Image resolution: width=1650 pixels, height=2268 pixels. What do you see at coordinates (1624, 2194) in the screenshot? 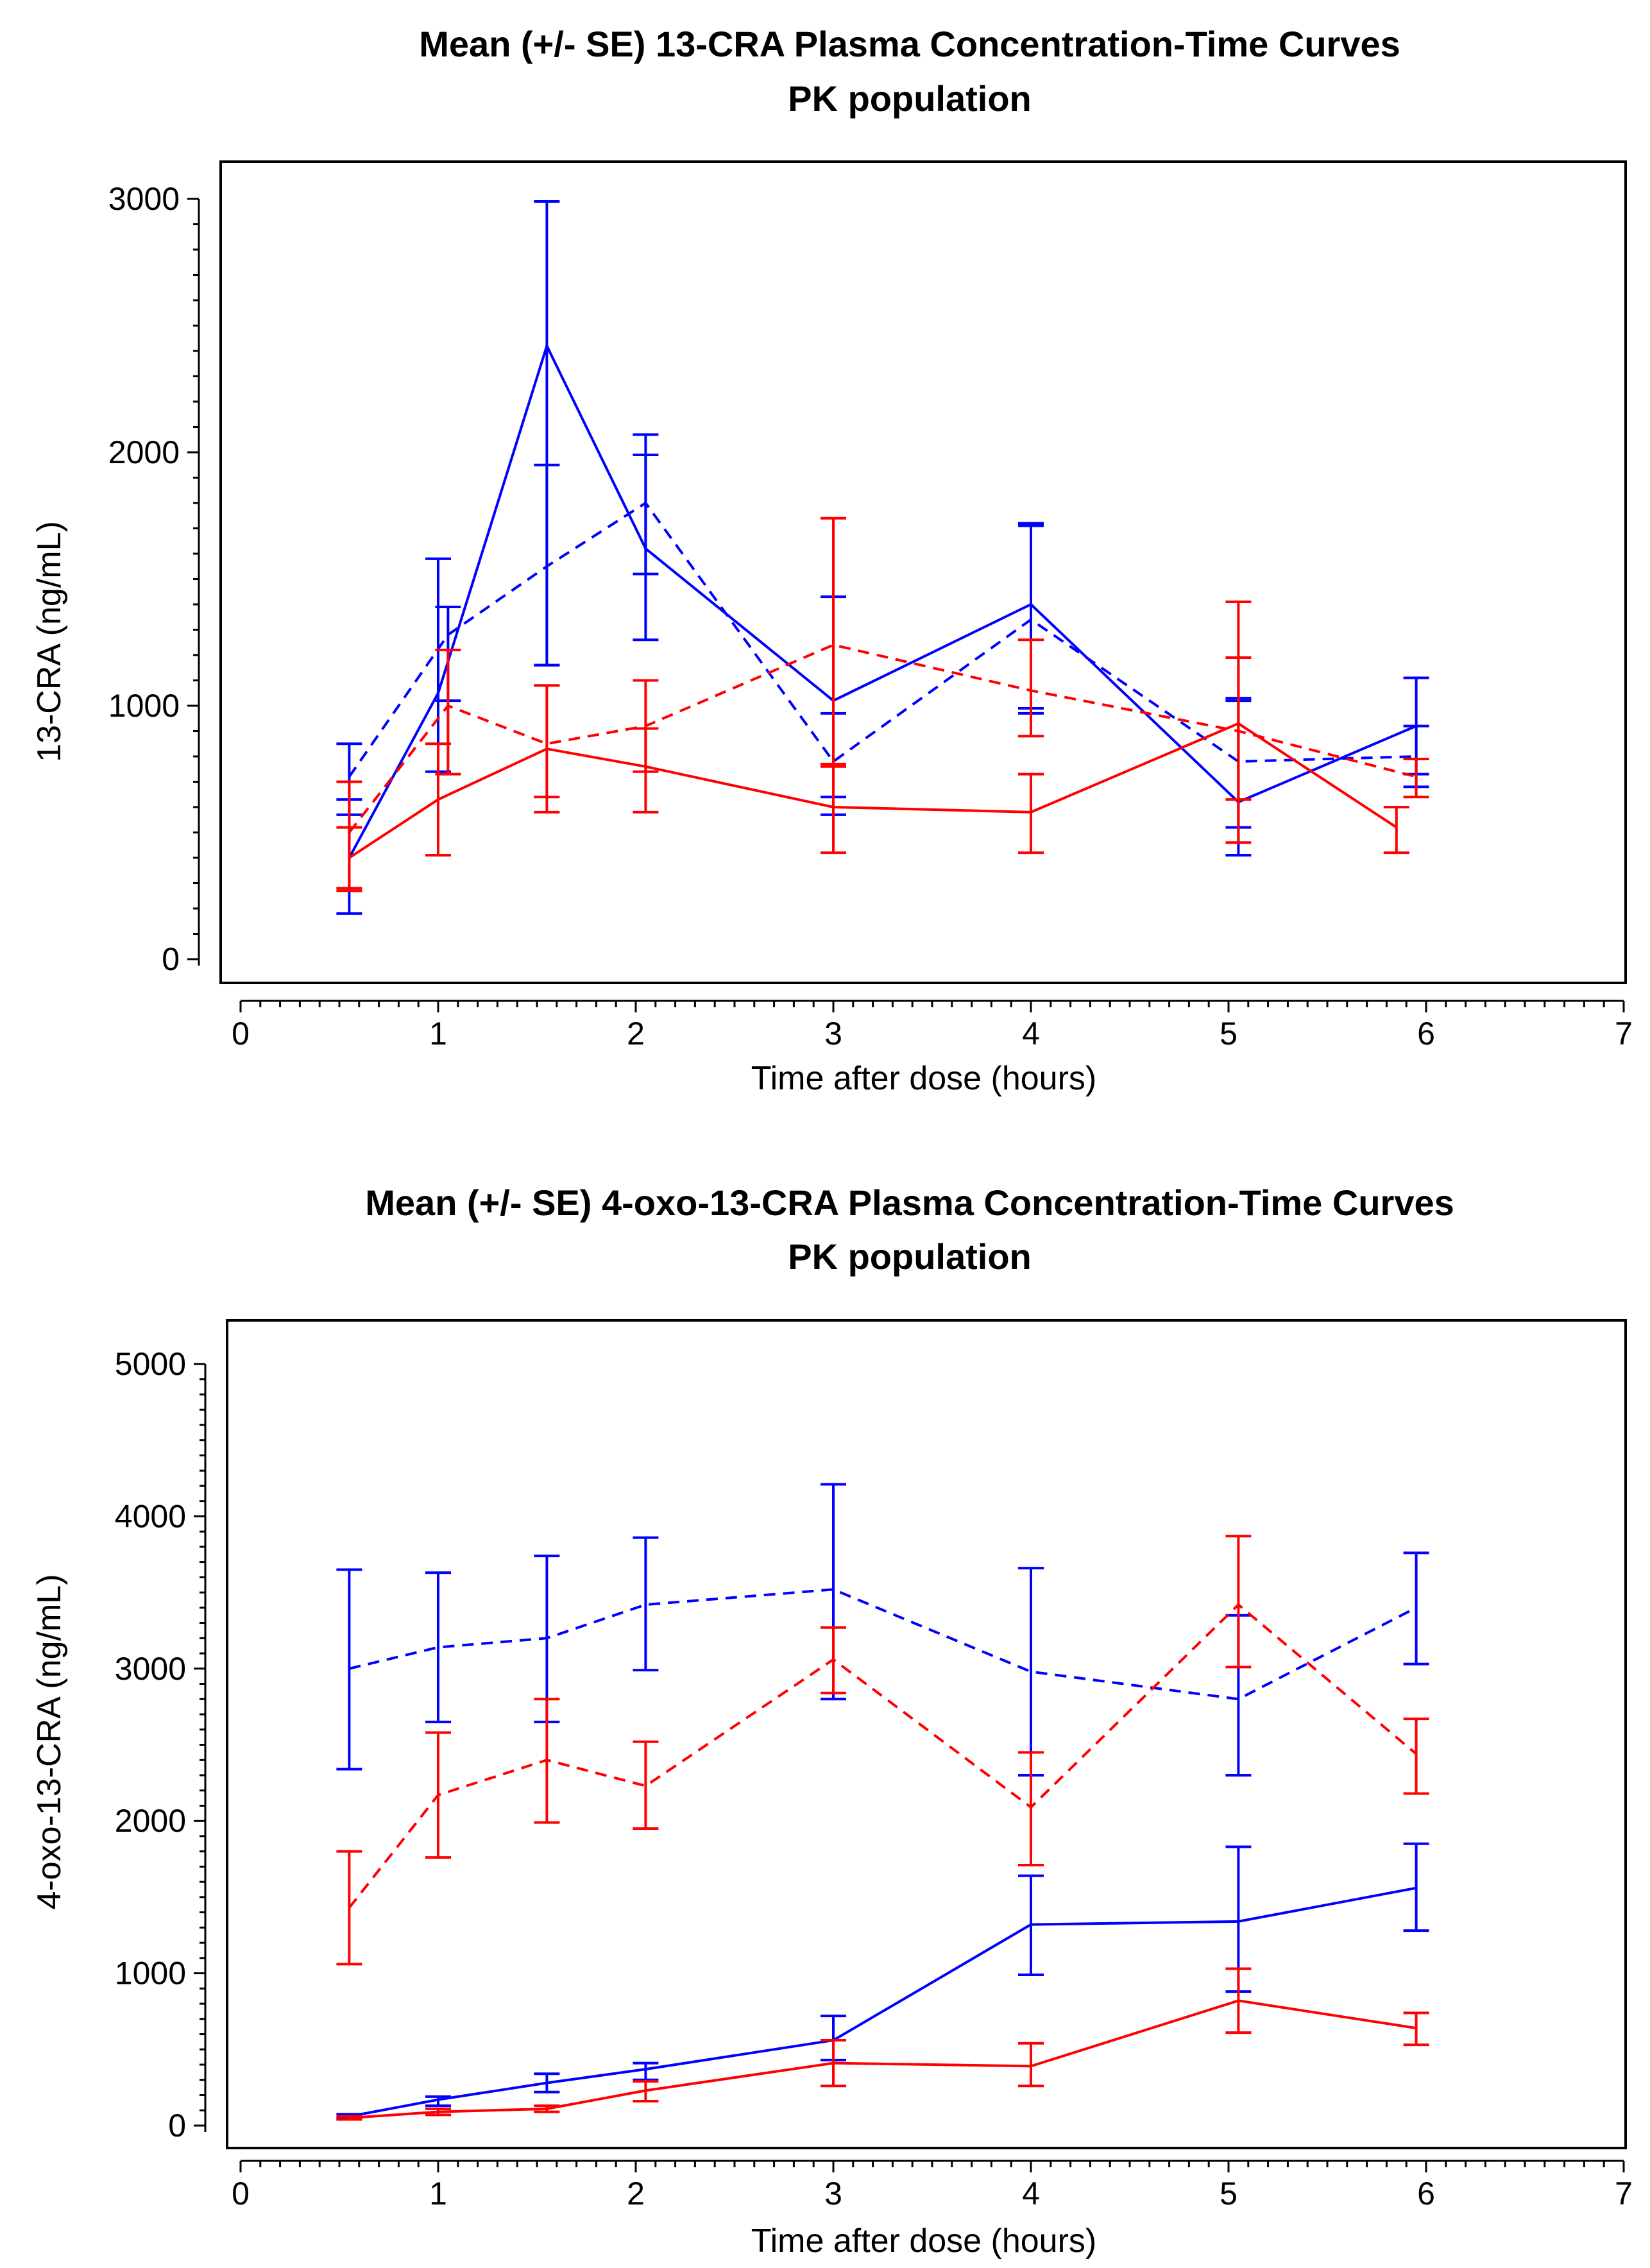
I see `chart-2-x-tick-label: 7` at bounding box center [1624, 2194].